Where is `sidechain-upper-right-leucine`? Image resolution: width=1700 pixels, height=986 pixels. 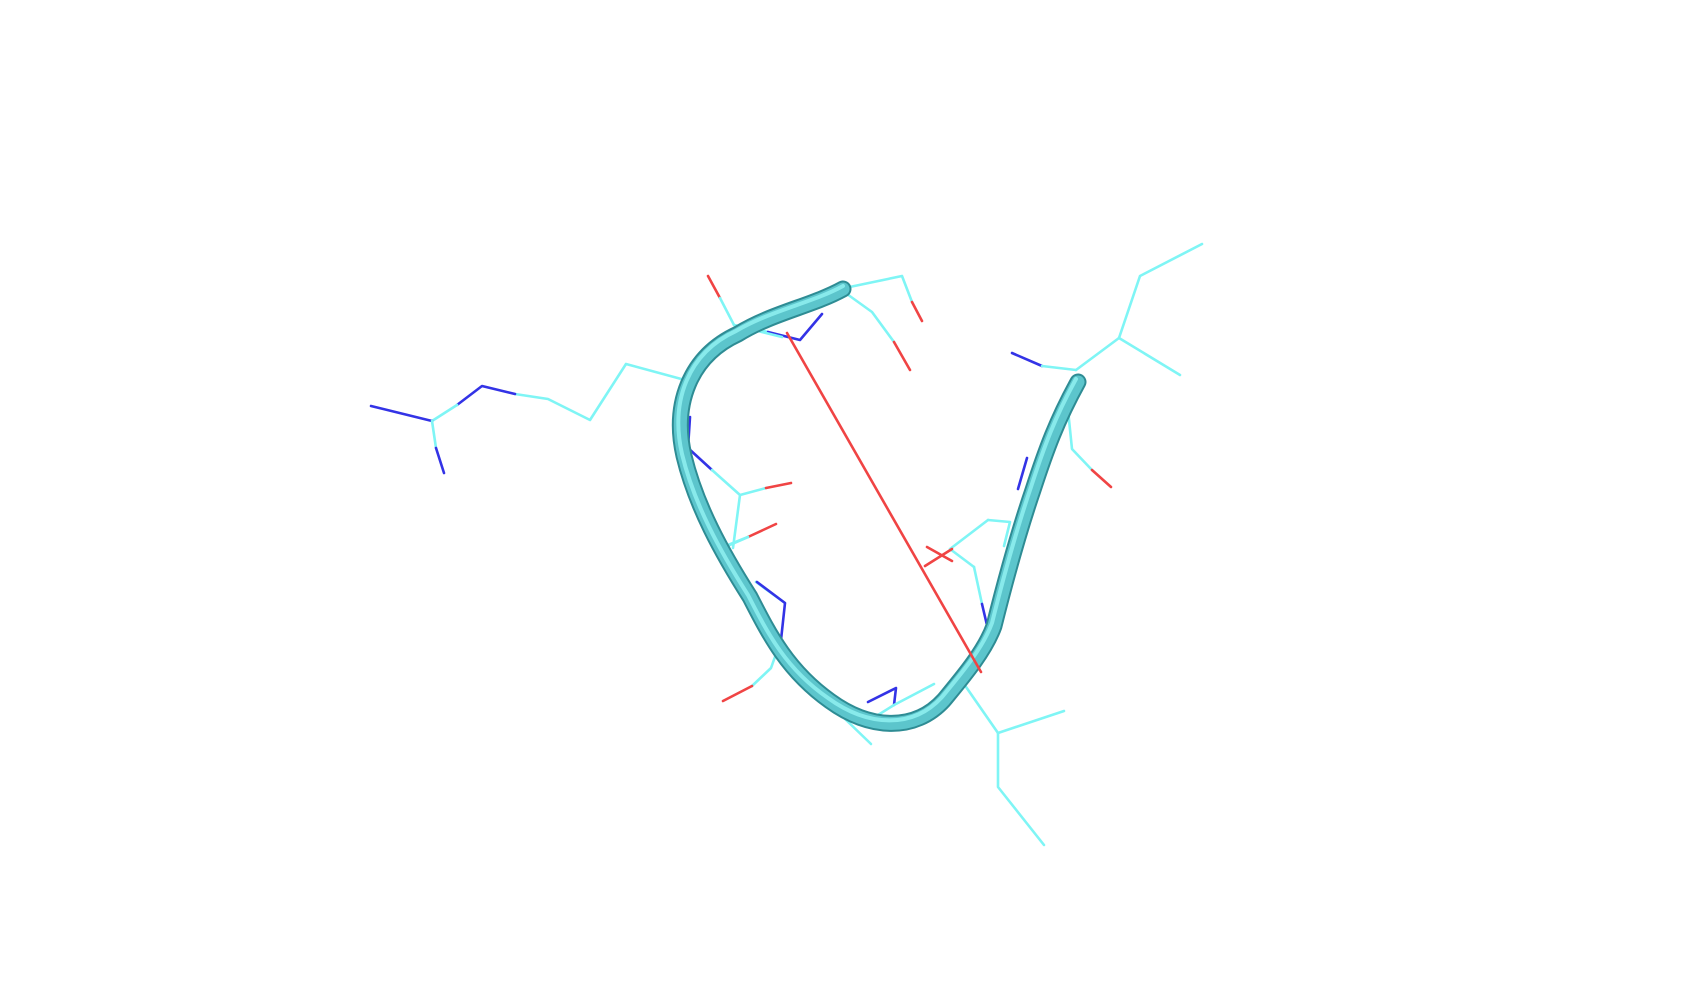
sidechain-upper-right-leucine is located at coordinates (1107, 365).